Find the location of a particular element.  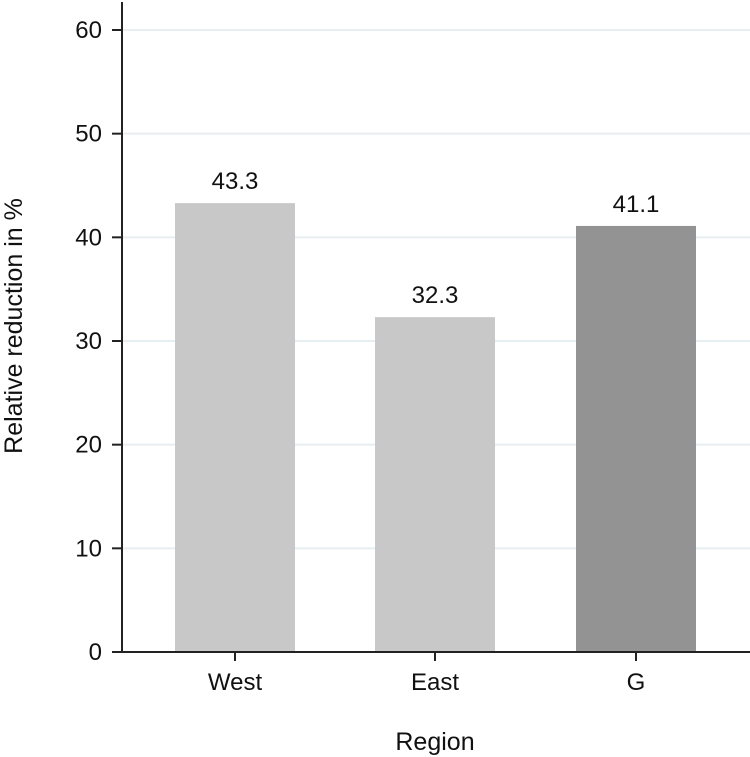

y-tick-labels: 0 10 20 30 40 50 60 is located at coordinates (88, 341).